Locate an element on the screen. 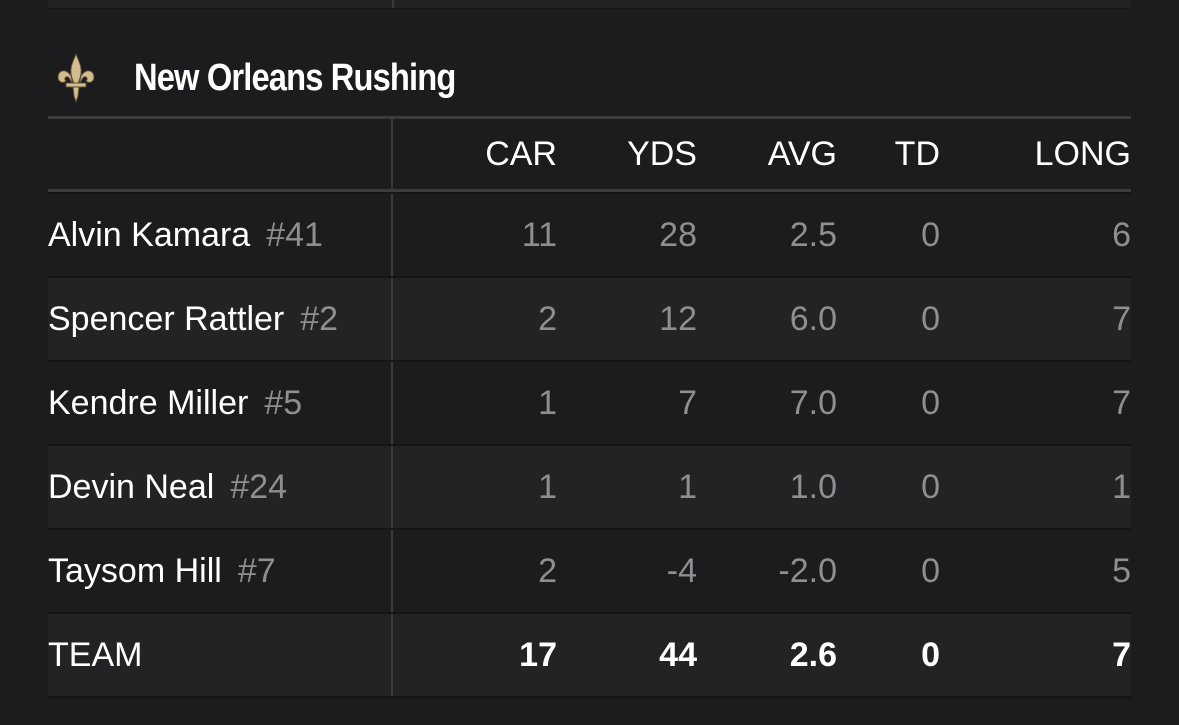  player-name-link: Devin Neal is located at coordinates (131, 486).